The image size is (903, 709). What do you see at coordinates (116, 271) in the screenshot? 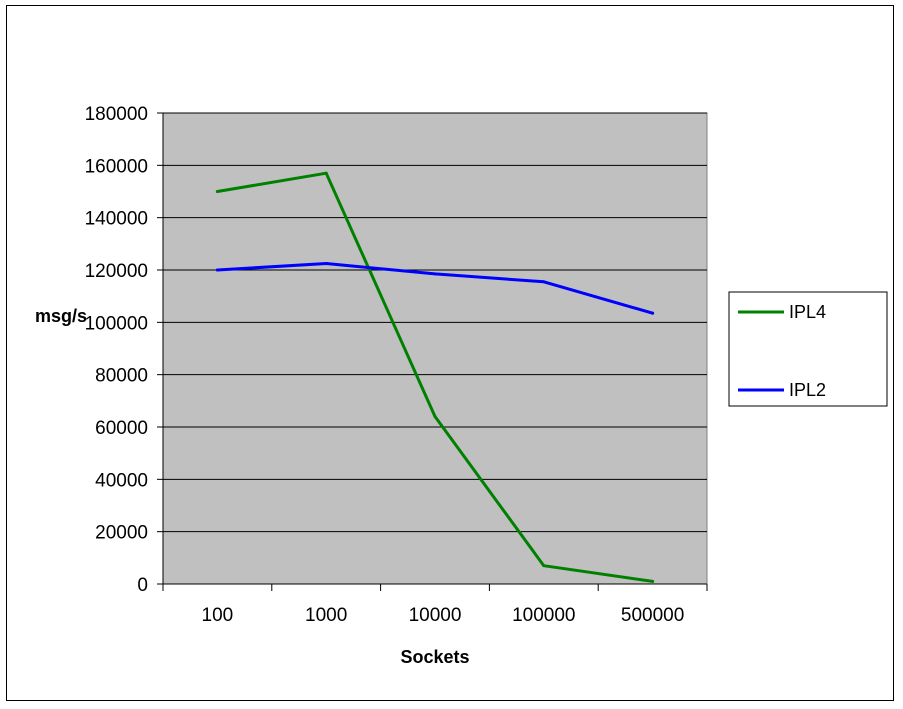
I see `y-tick-label: 120000` at bounding box center [116, 271].